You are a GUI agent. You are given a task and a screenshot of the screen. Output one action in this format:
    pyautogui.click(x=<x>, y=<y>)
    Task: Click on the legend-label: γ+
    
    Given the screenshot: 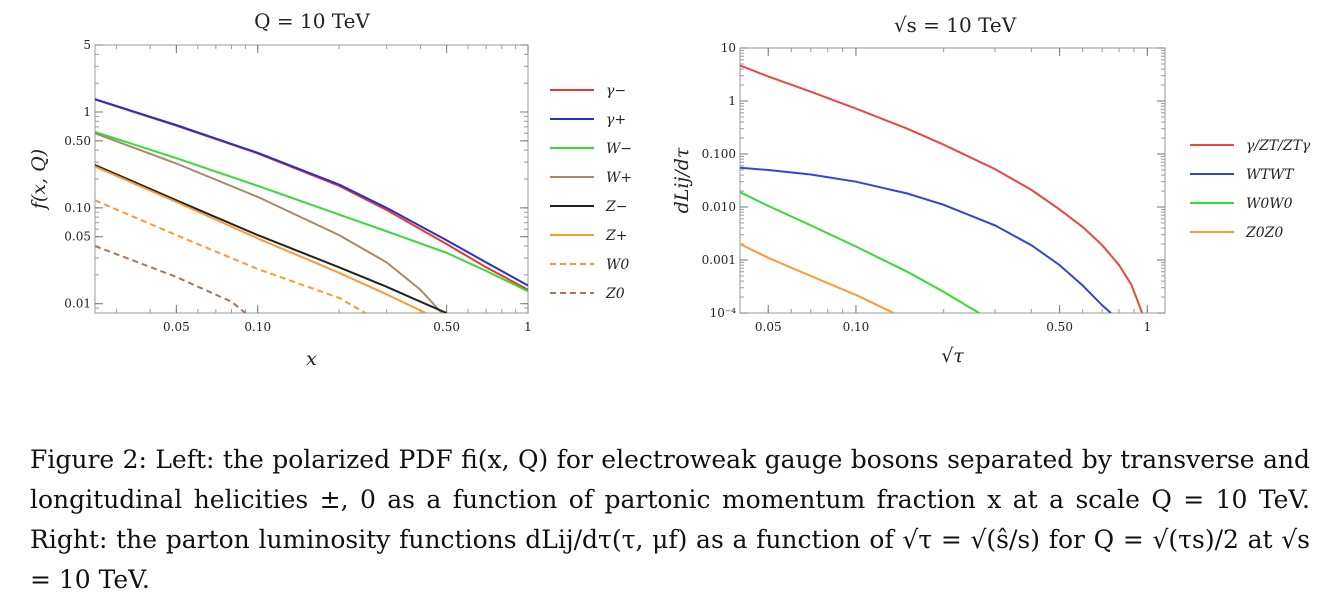 What is the action you would take?
    pyautogui.click(x=616, y=120)
    